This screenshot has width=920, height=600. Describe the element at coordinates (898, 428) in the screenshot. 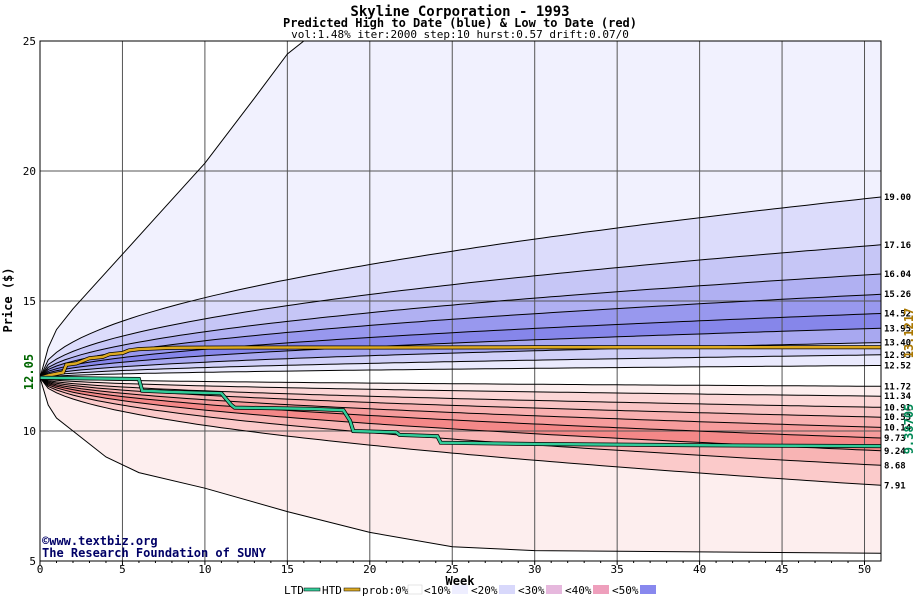

I see `band-end-label: 10.14` at that location.